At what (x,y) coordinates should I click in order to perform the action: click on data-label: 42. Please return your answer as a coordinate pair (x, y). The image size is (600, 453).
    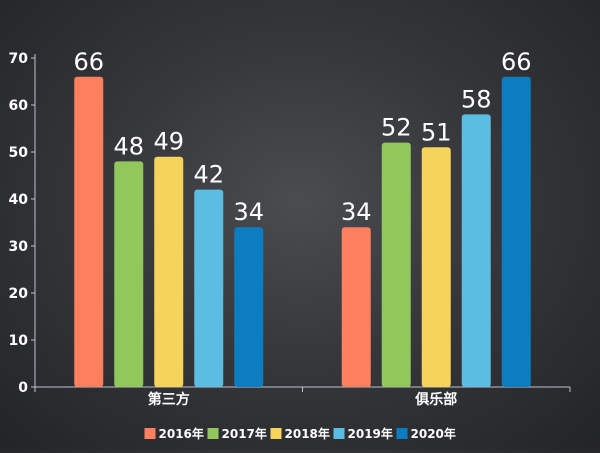
    Looking at the image, I should click on (208, 175).